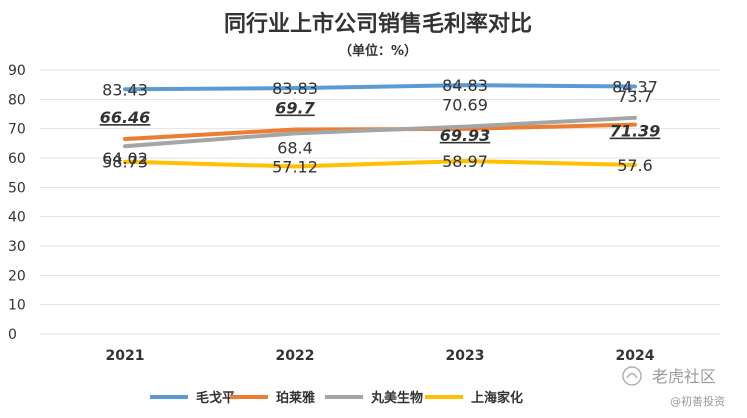  What do you see at coordinates (125, 356) in the screenshot?
I see `x-tick-label: 2021` at bounding box center [125, 356].